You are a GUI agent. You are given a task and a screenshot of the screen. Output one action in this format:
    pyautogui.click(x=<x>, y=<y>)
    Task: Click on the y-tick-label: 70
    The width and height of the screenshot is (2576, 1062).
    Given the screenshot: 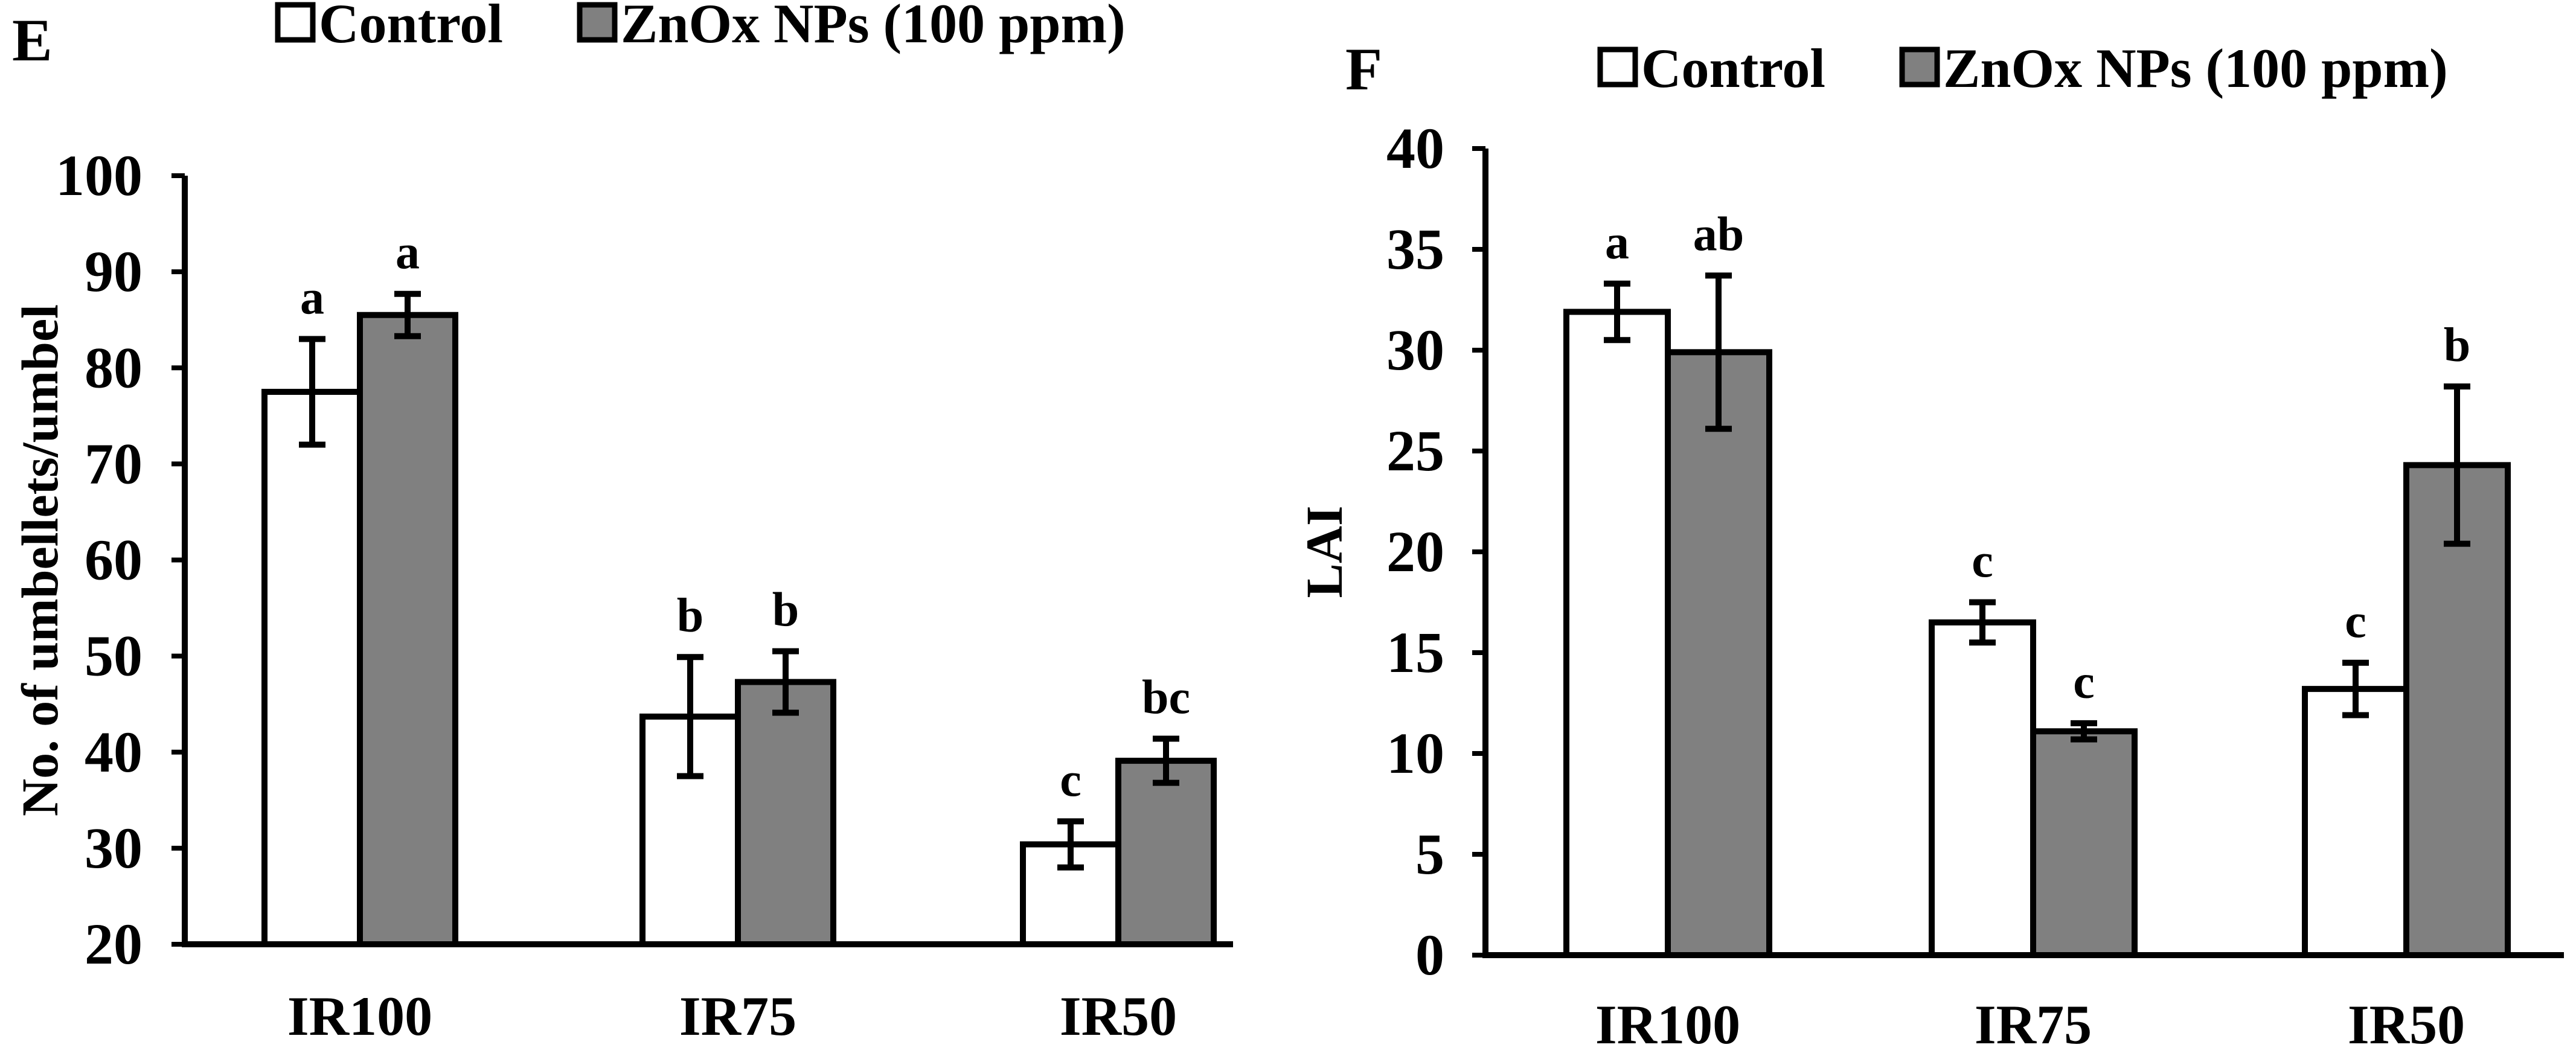 What is the action you would take?
    pyautogui.click(x=114, y=463)
    